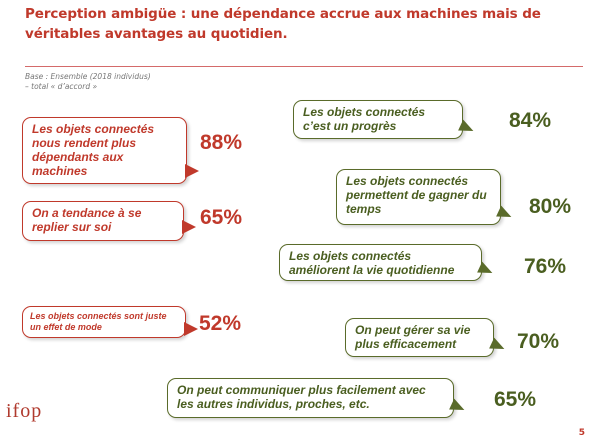 The width and height of the screenshot is (595, 446). Describe the element at coordinates (538, 341) in the screenshot. I see `percentage-efficacement: 70%` at that location.